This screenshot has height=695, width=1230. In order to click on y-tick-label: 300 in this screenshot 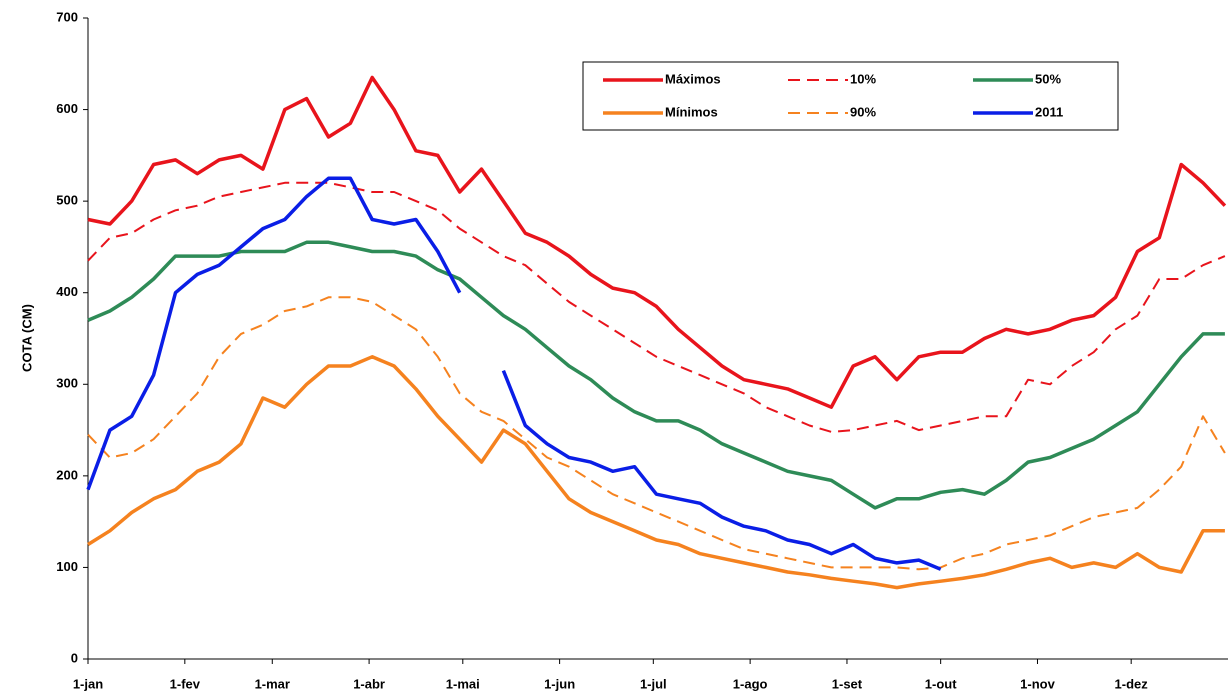, I will do `click(67, 383)`.